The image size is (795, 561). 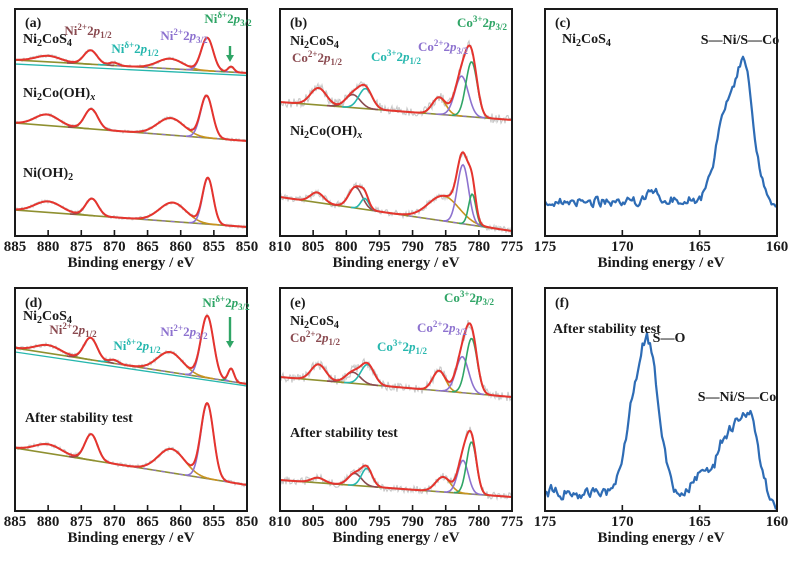 I want to click on plot-area-f, so click(x=661, y=420).